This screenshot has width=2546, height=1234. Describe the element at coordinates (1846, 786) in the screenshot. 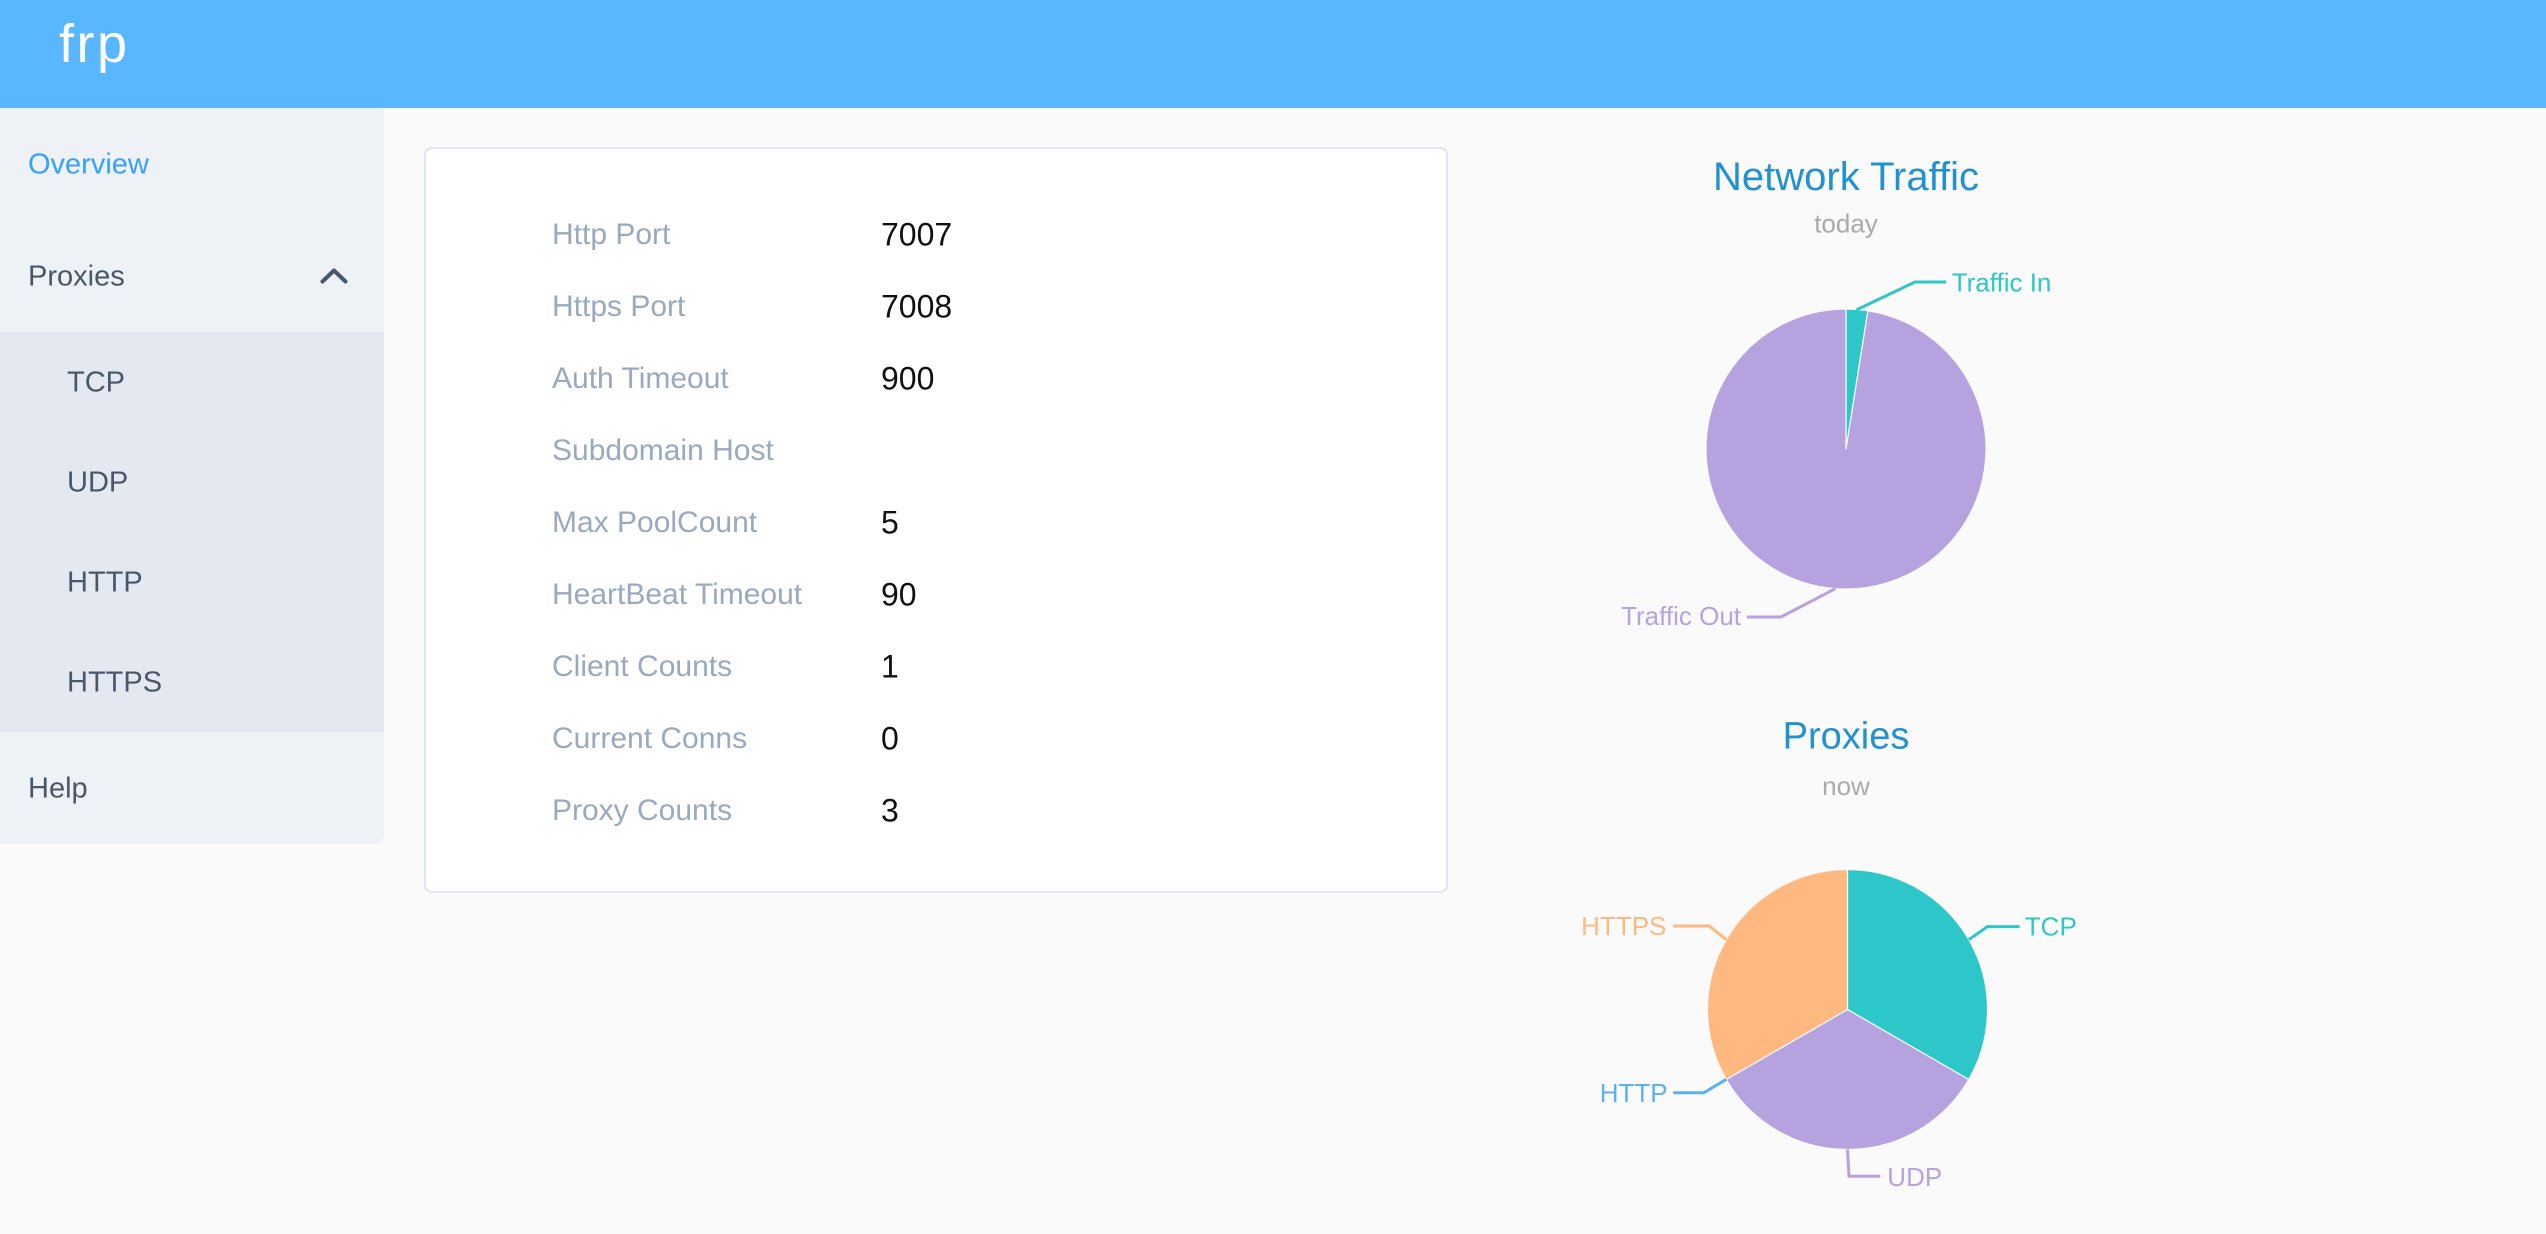

I see `svg-text: now` at that location.